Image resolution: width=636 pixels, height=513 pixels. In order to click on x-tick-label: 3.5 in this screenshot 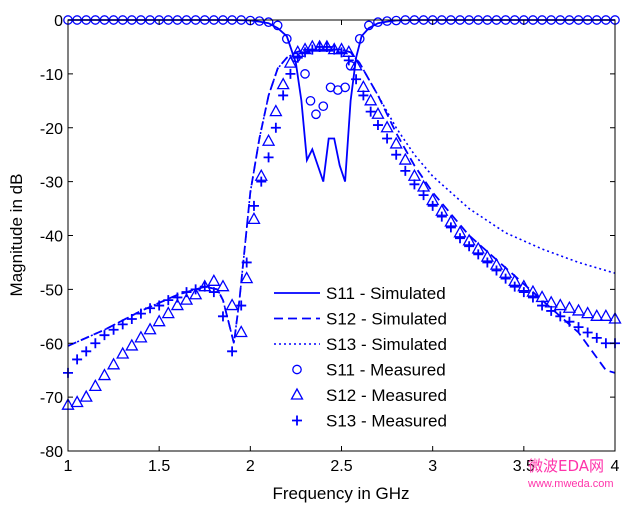, I will do `click(524, 466)`.